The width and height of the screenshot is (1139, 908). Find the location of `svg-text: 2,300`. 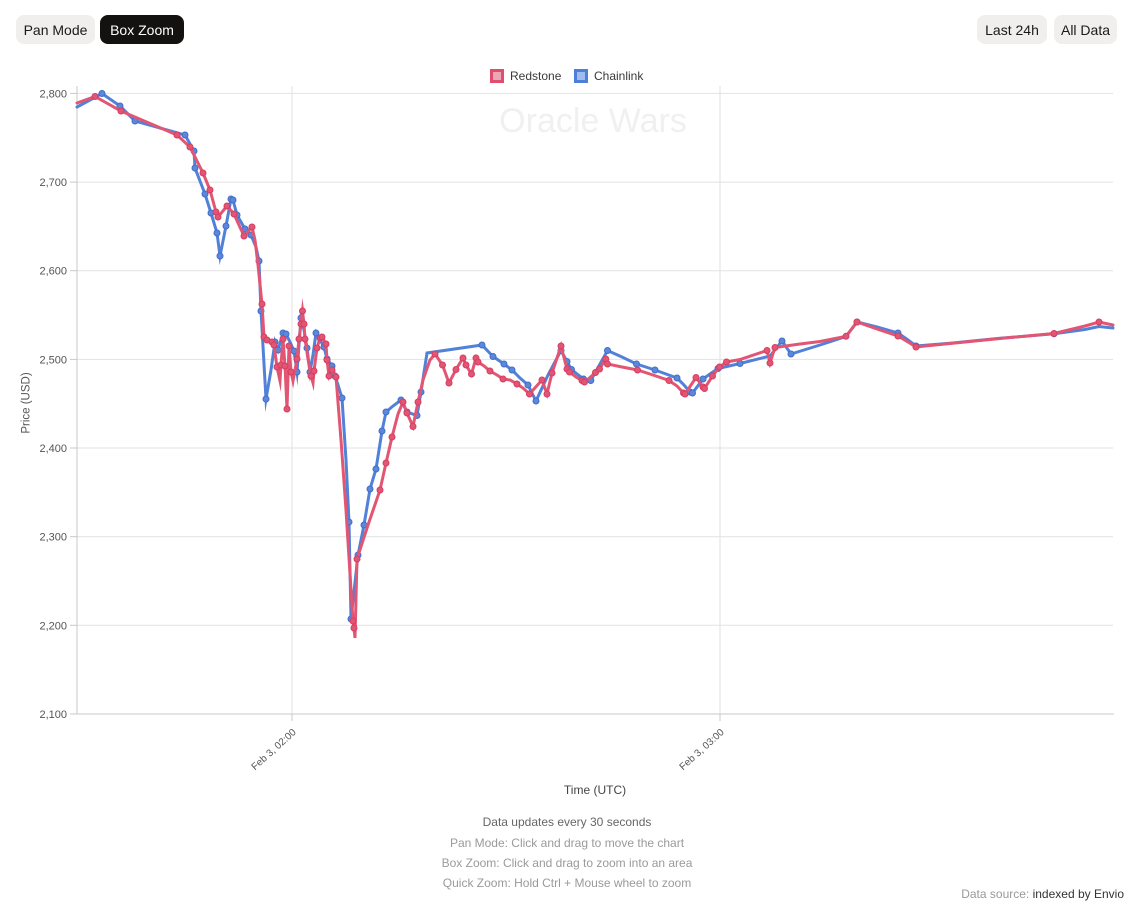

svg-text: 2,300 is located at coordinates (53, 538).